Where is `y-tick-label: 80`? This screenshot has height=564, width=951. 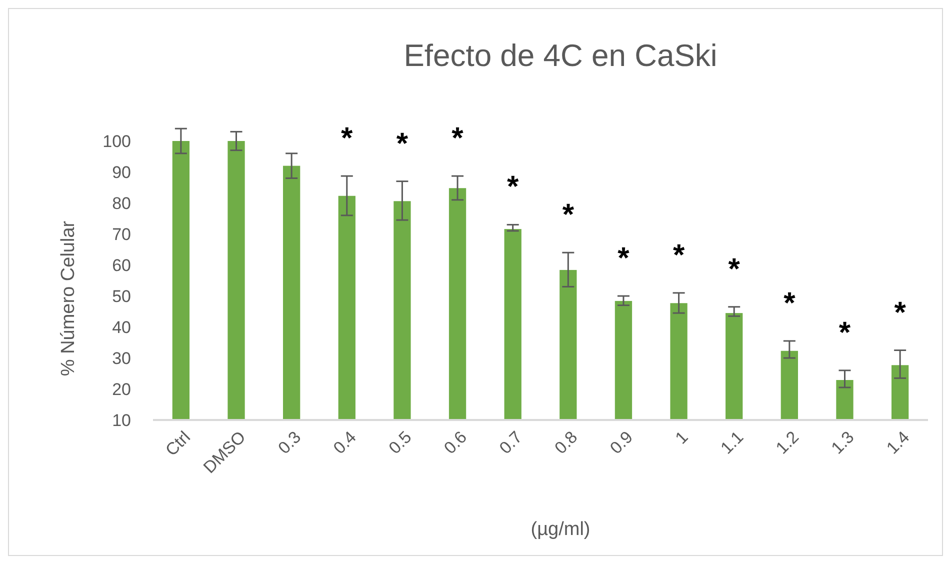 y-tick-label: 80 is located at coordinates (121, 203).